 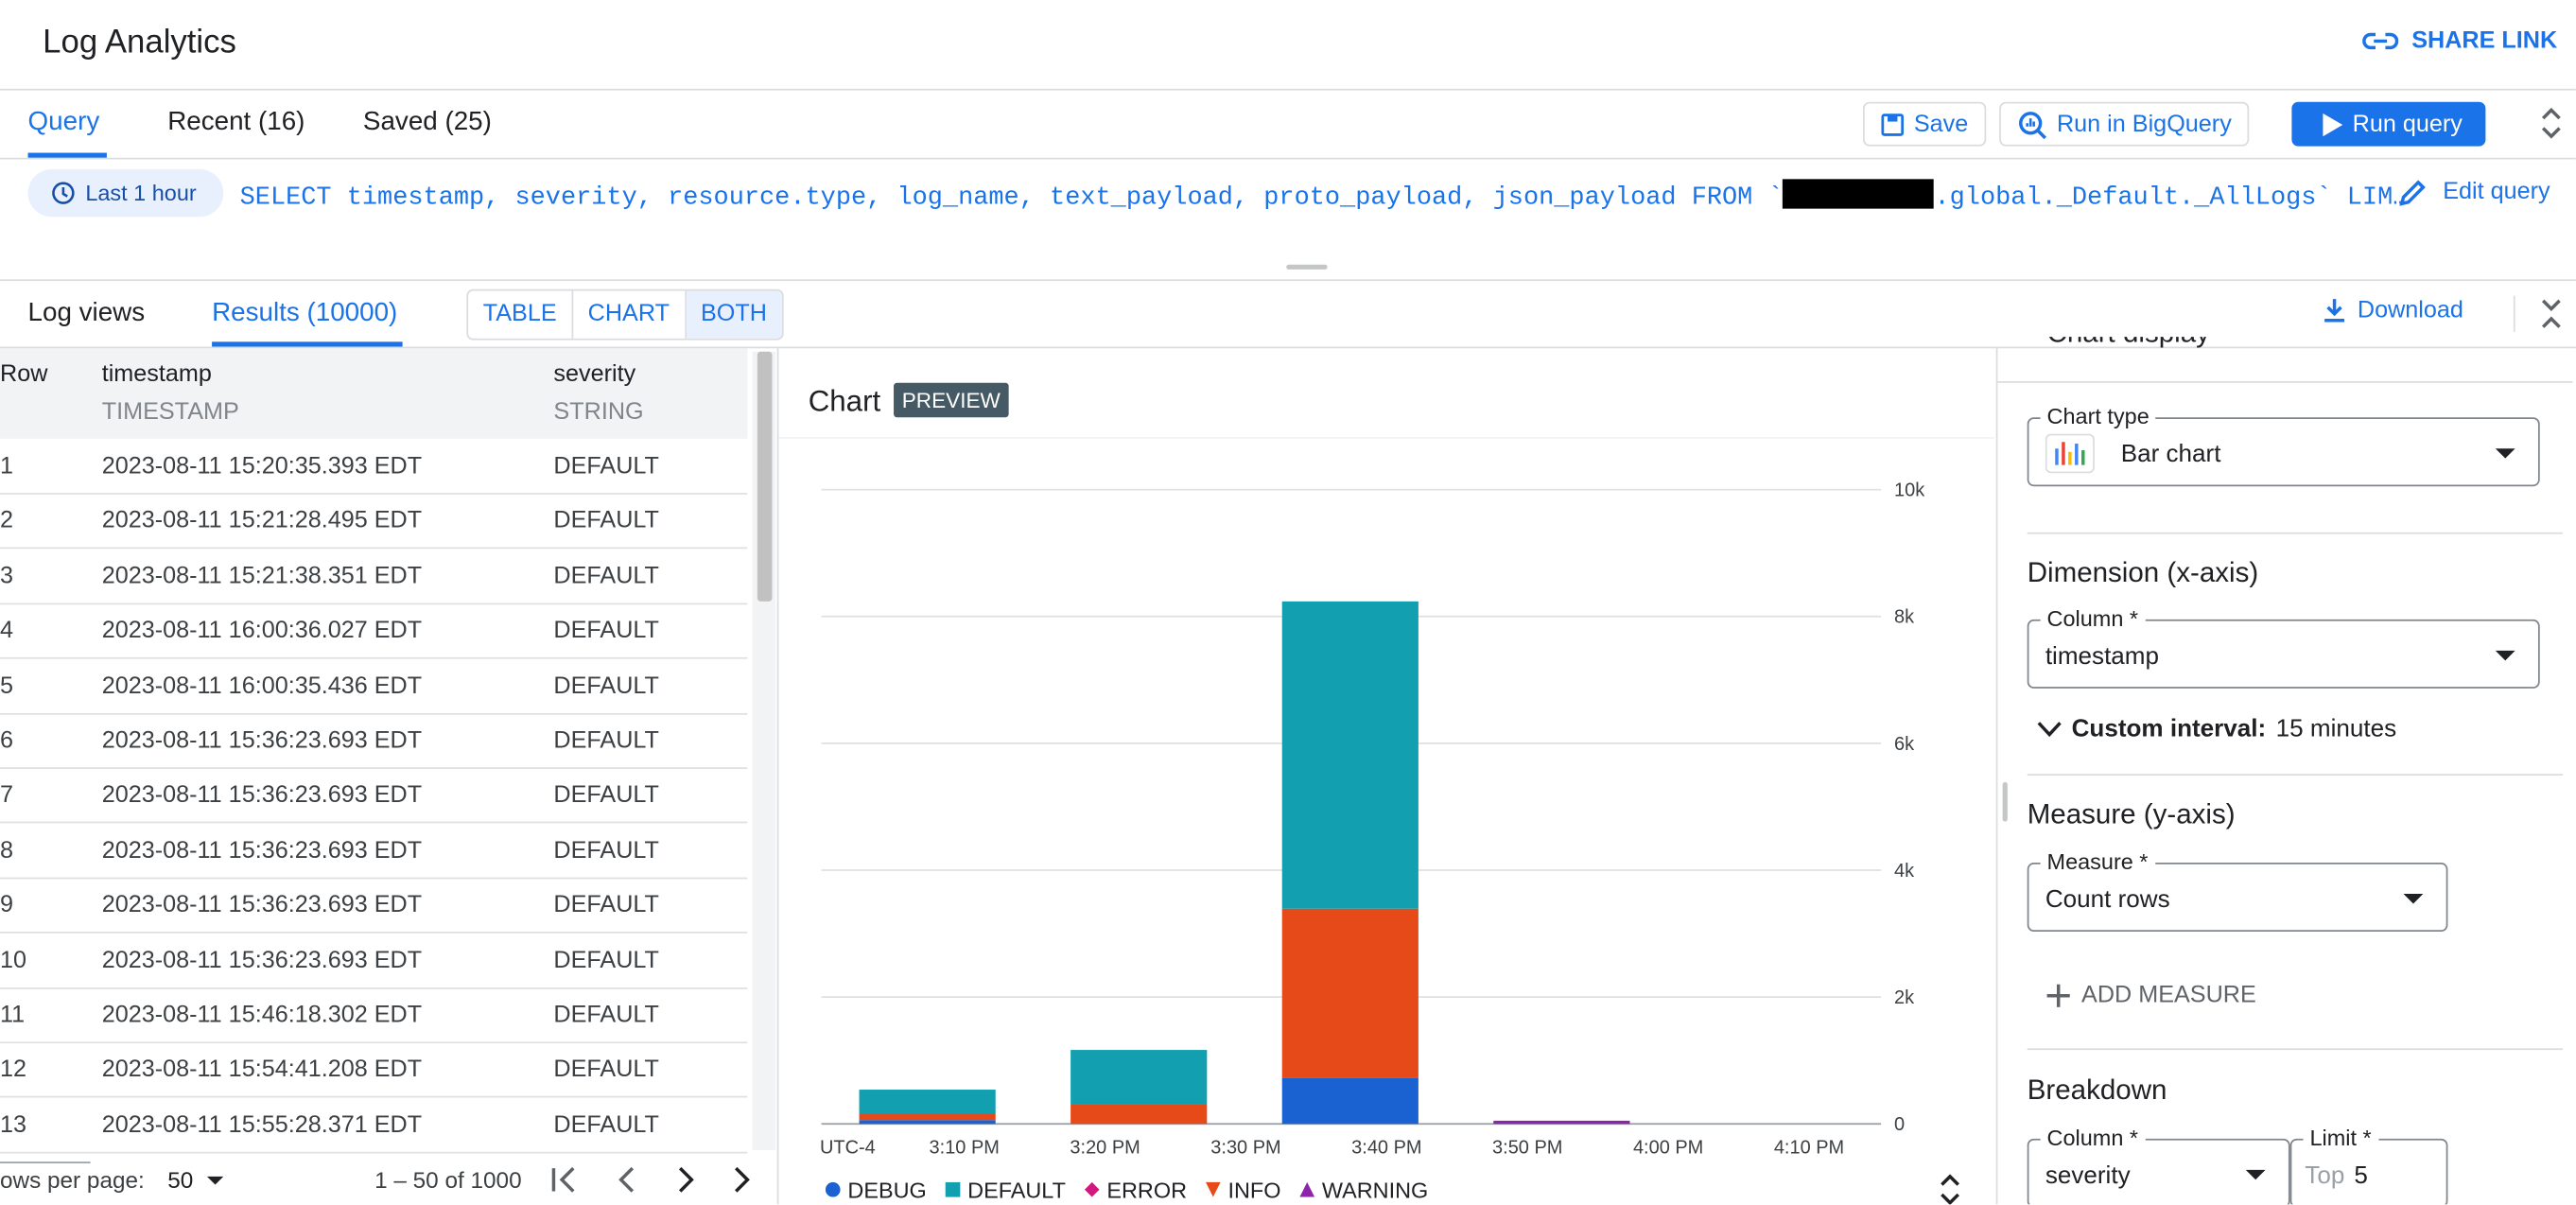 What do you see at coordinates (2484, 41) in the screenshot?
I see `share-link-text: SHARE LINK` at bounding box center [2484, 41].